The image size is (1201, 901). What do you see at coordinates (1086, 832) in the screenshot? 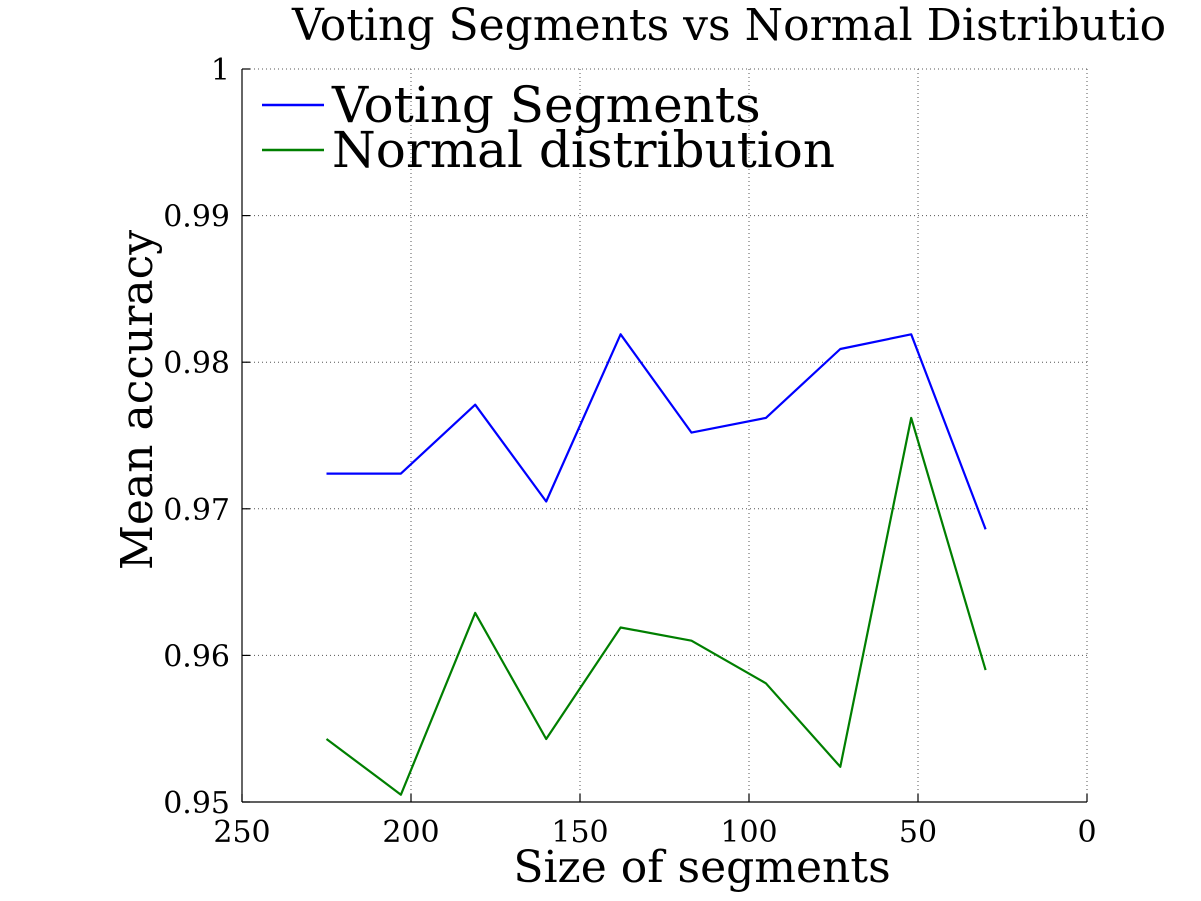
I see `x-tick-label: 0` at bounding box center [1086, 832].